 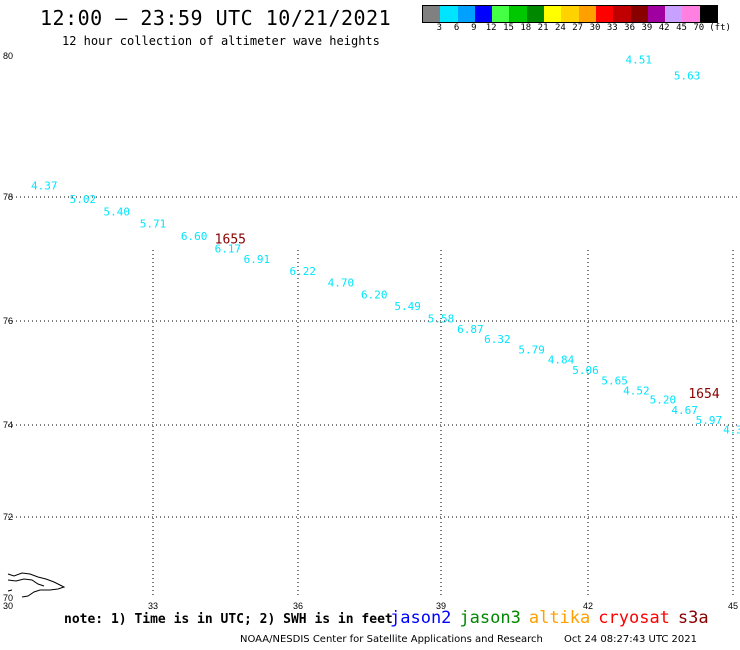 I want to click on pass-time-label: 1654, so click(x=703, y=394).